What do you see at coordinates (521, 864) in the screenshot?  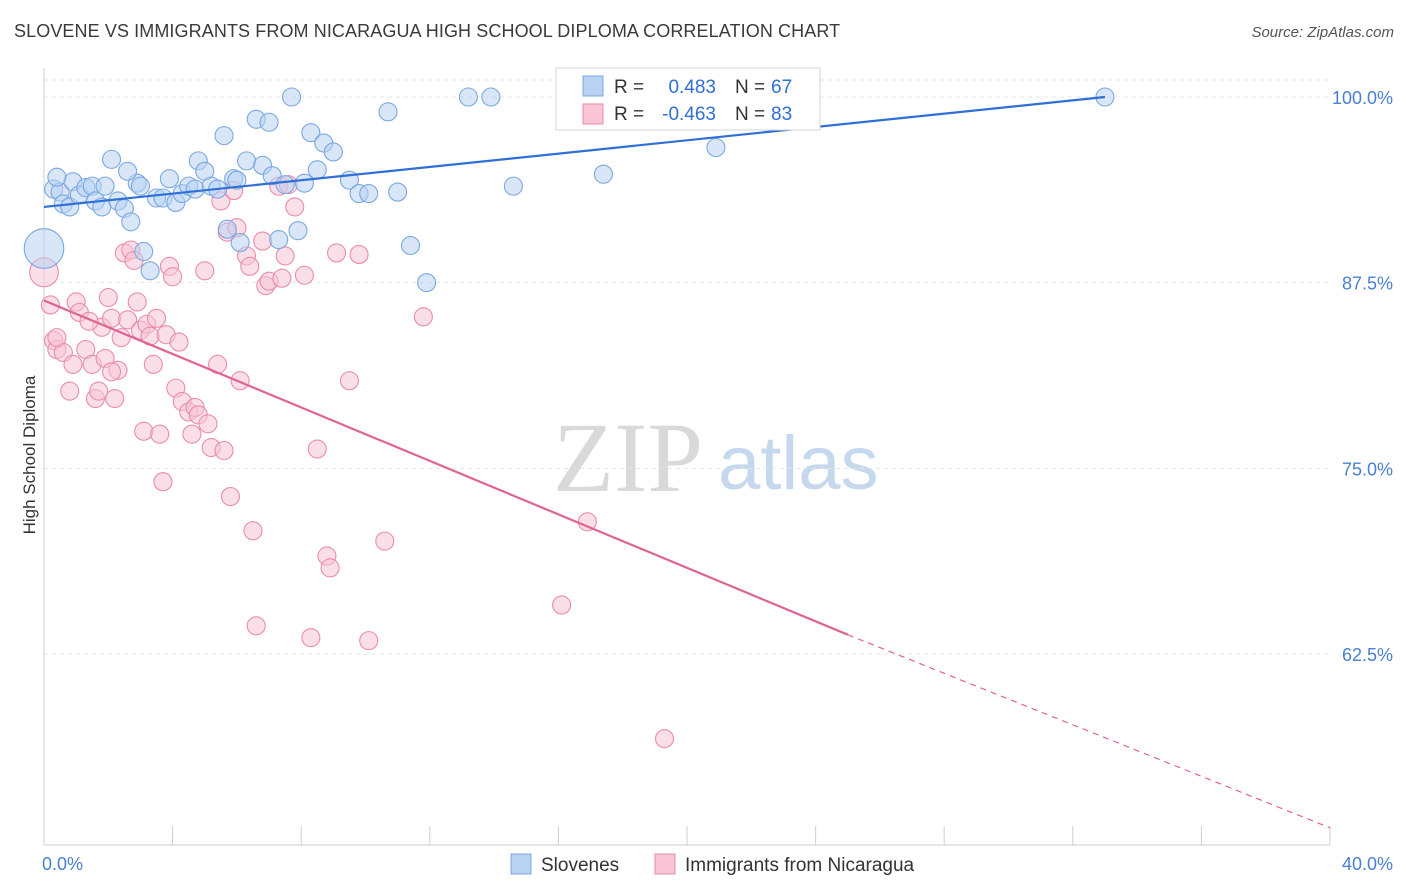 I see `bottom-legend-swatch-slovenes` at bounding box center [521, 864].